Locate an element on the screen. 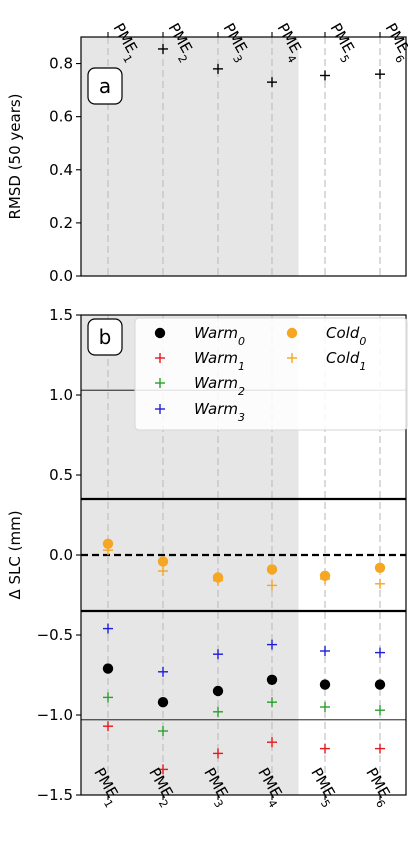 The image size is (408, 850). a-xtick-label-5-sub: 5 is located at coordinates (345, 59).